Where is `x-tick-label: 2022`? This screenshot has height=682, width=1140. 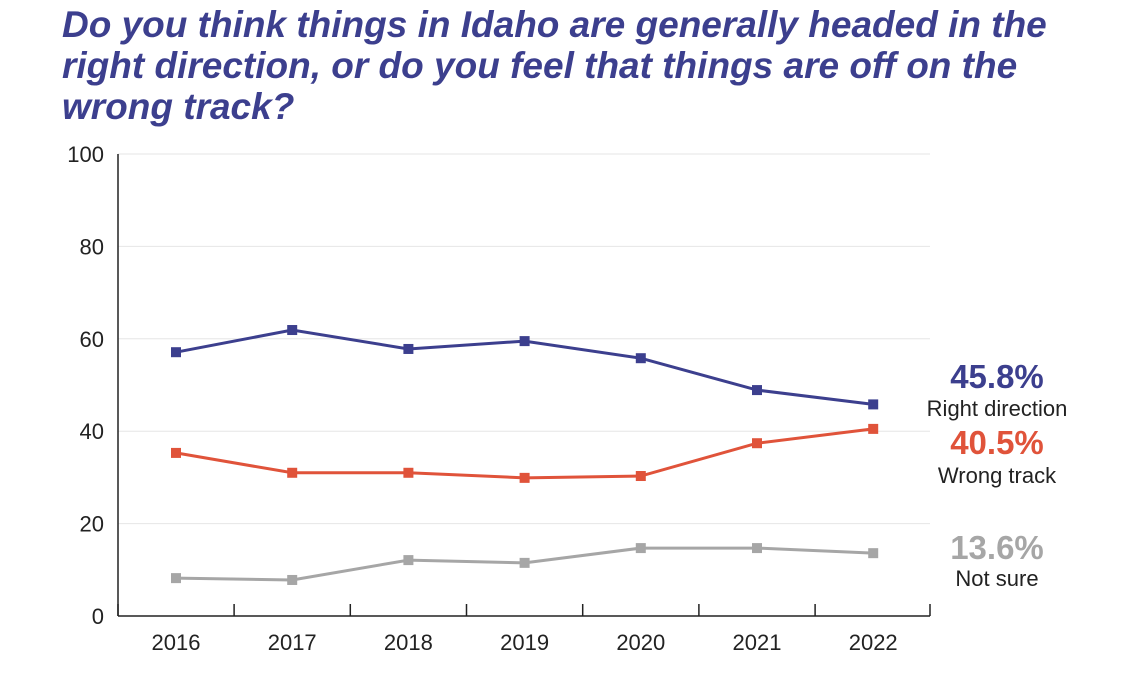
x-tick-label: 2022 is located at coordinates (873, 642).